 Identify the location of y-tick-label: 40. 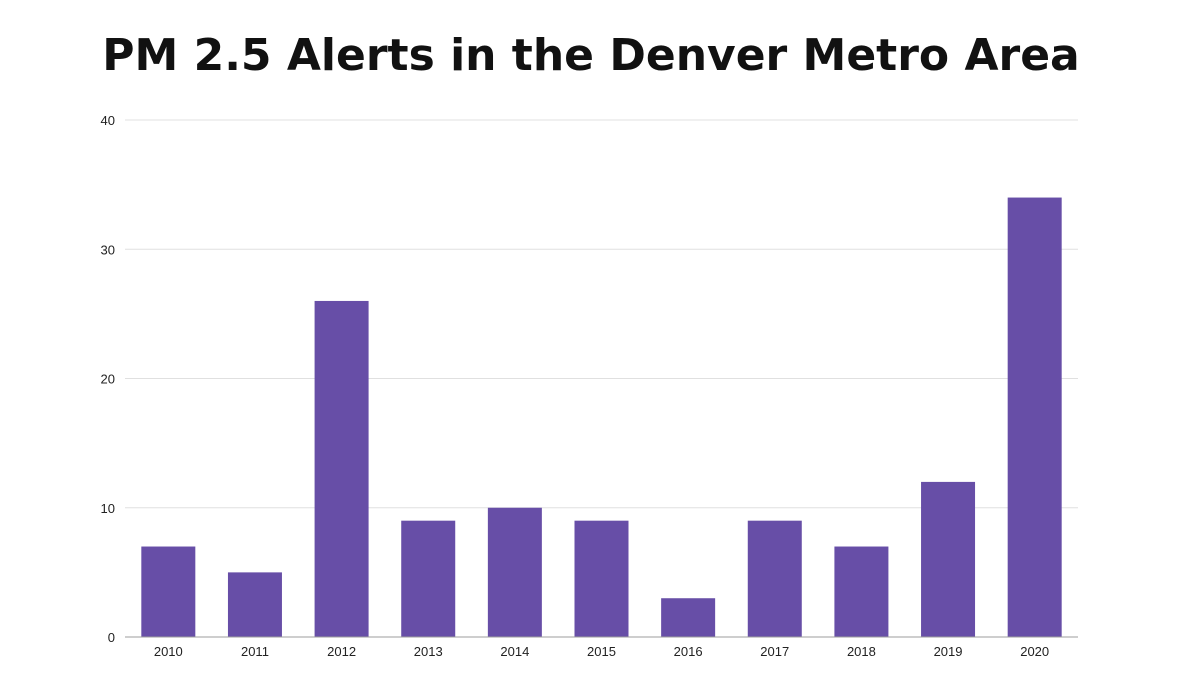
(108, 120).